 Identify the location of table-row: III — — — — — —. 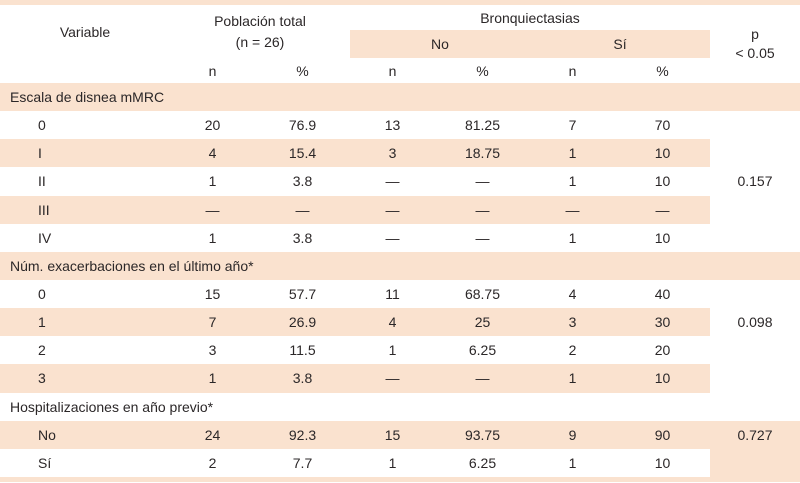
(400, 209).